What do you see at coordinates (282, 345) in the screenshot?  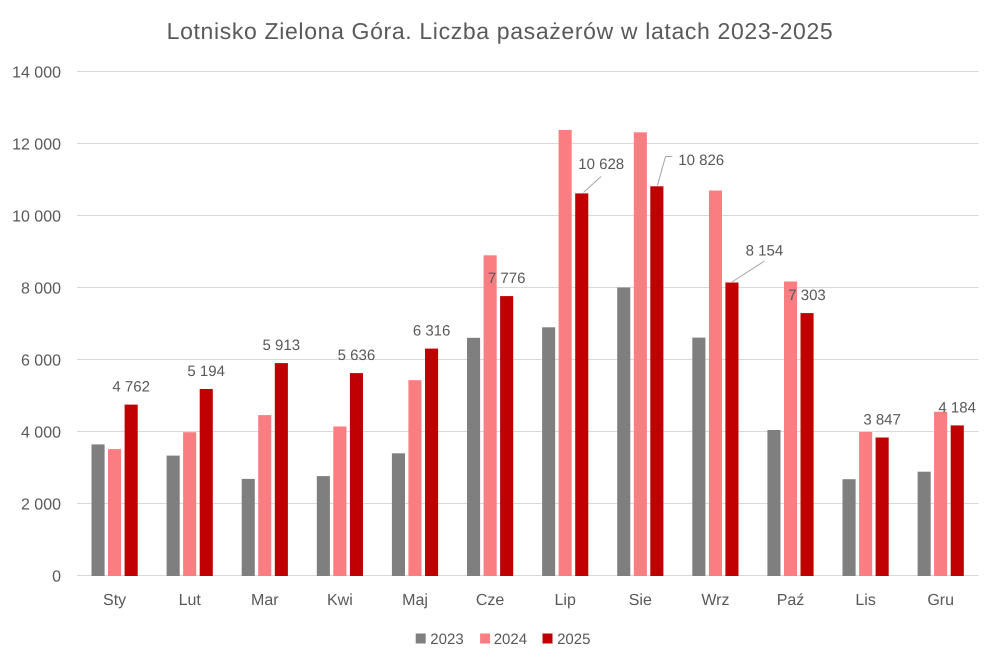 I see `svg-text: 5 913` at bounding box center [282, 345].